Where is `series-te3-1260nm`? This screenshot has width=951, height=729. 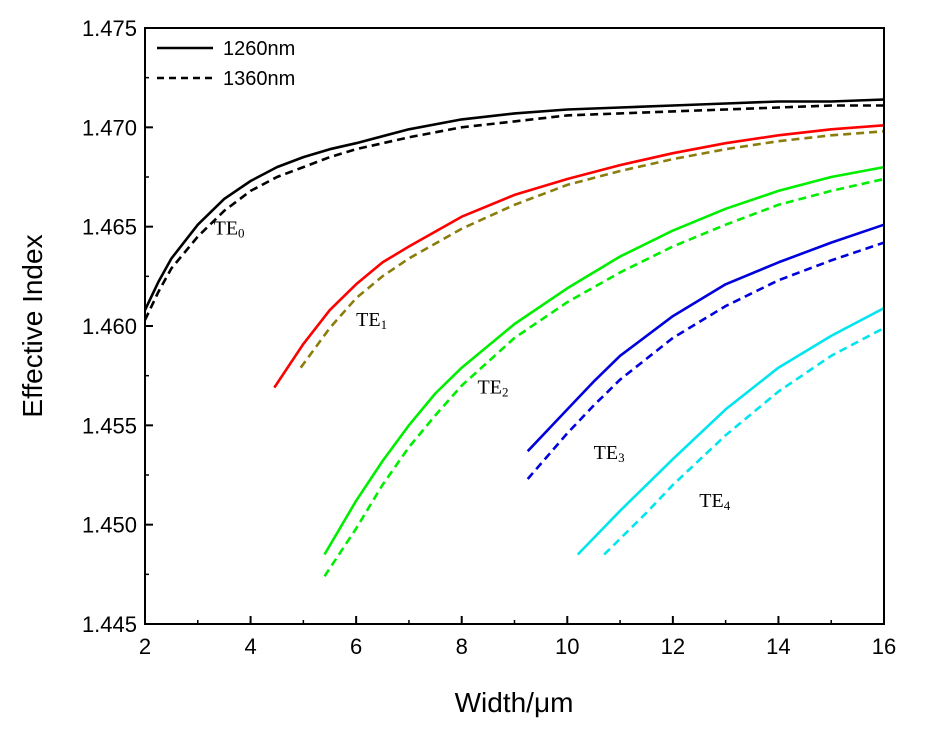
series-te3-1260nm is located at coordinates (705, 338).